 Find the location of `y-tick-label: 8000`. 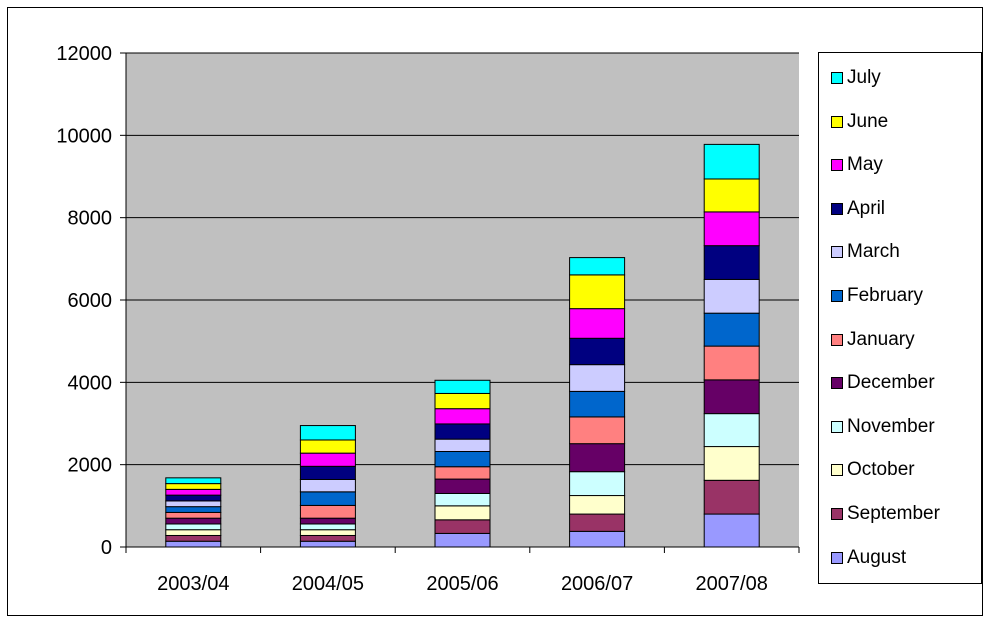

y-tick-label: 8000 is located at coordinates (90, 219).